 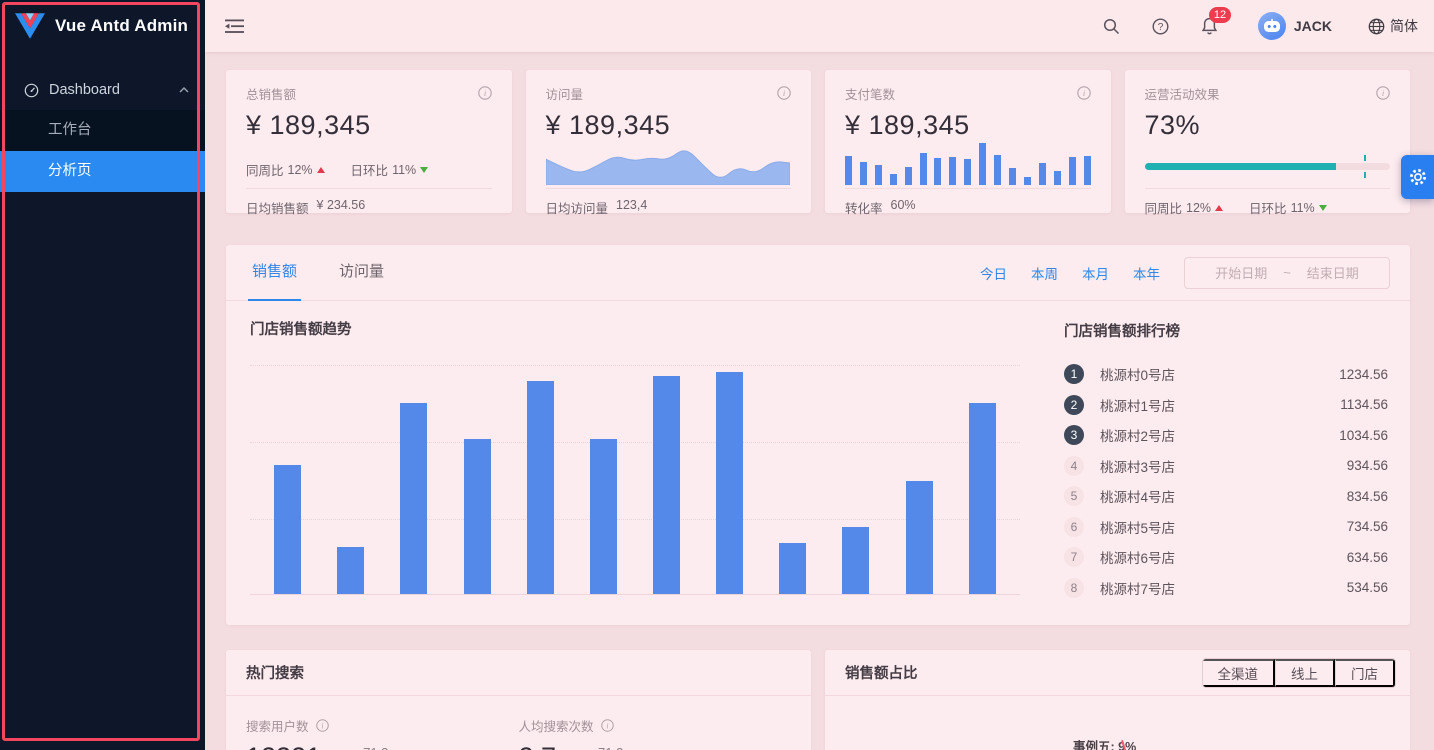 I want to click on submenu-item-1: 分析页, so click(x=102, y=171).